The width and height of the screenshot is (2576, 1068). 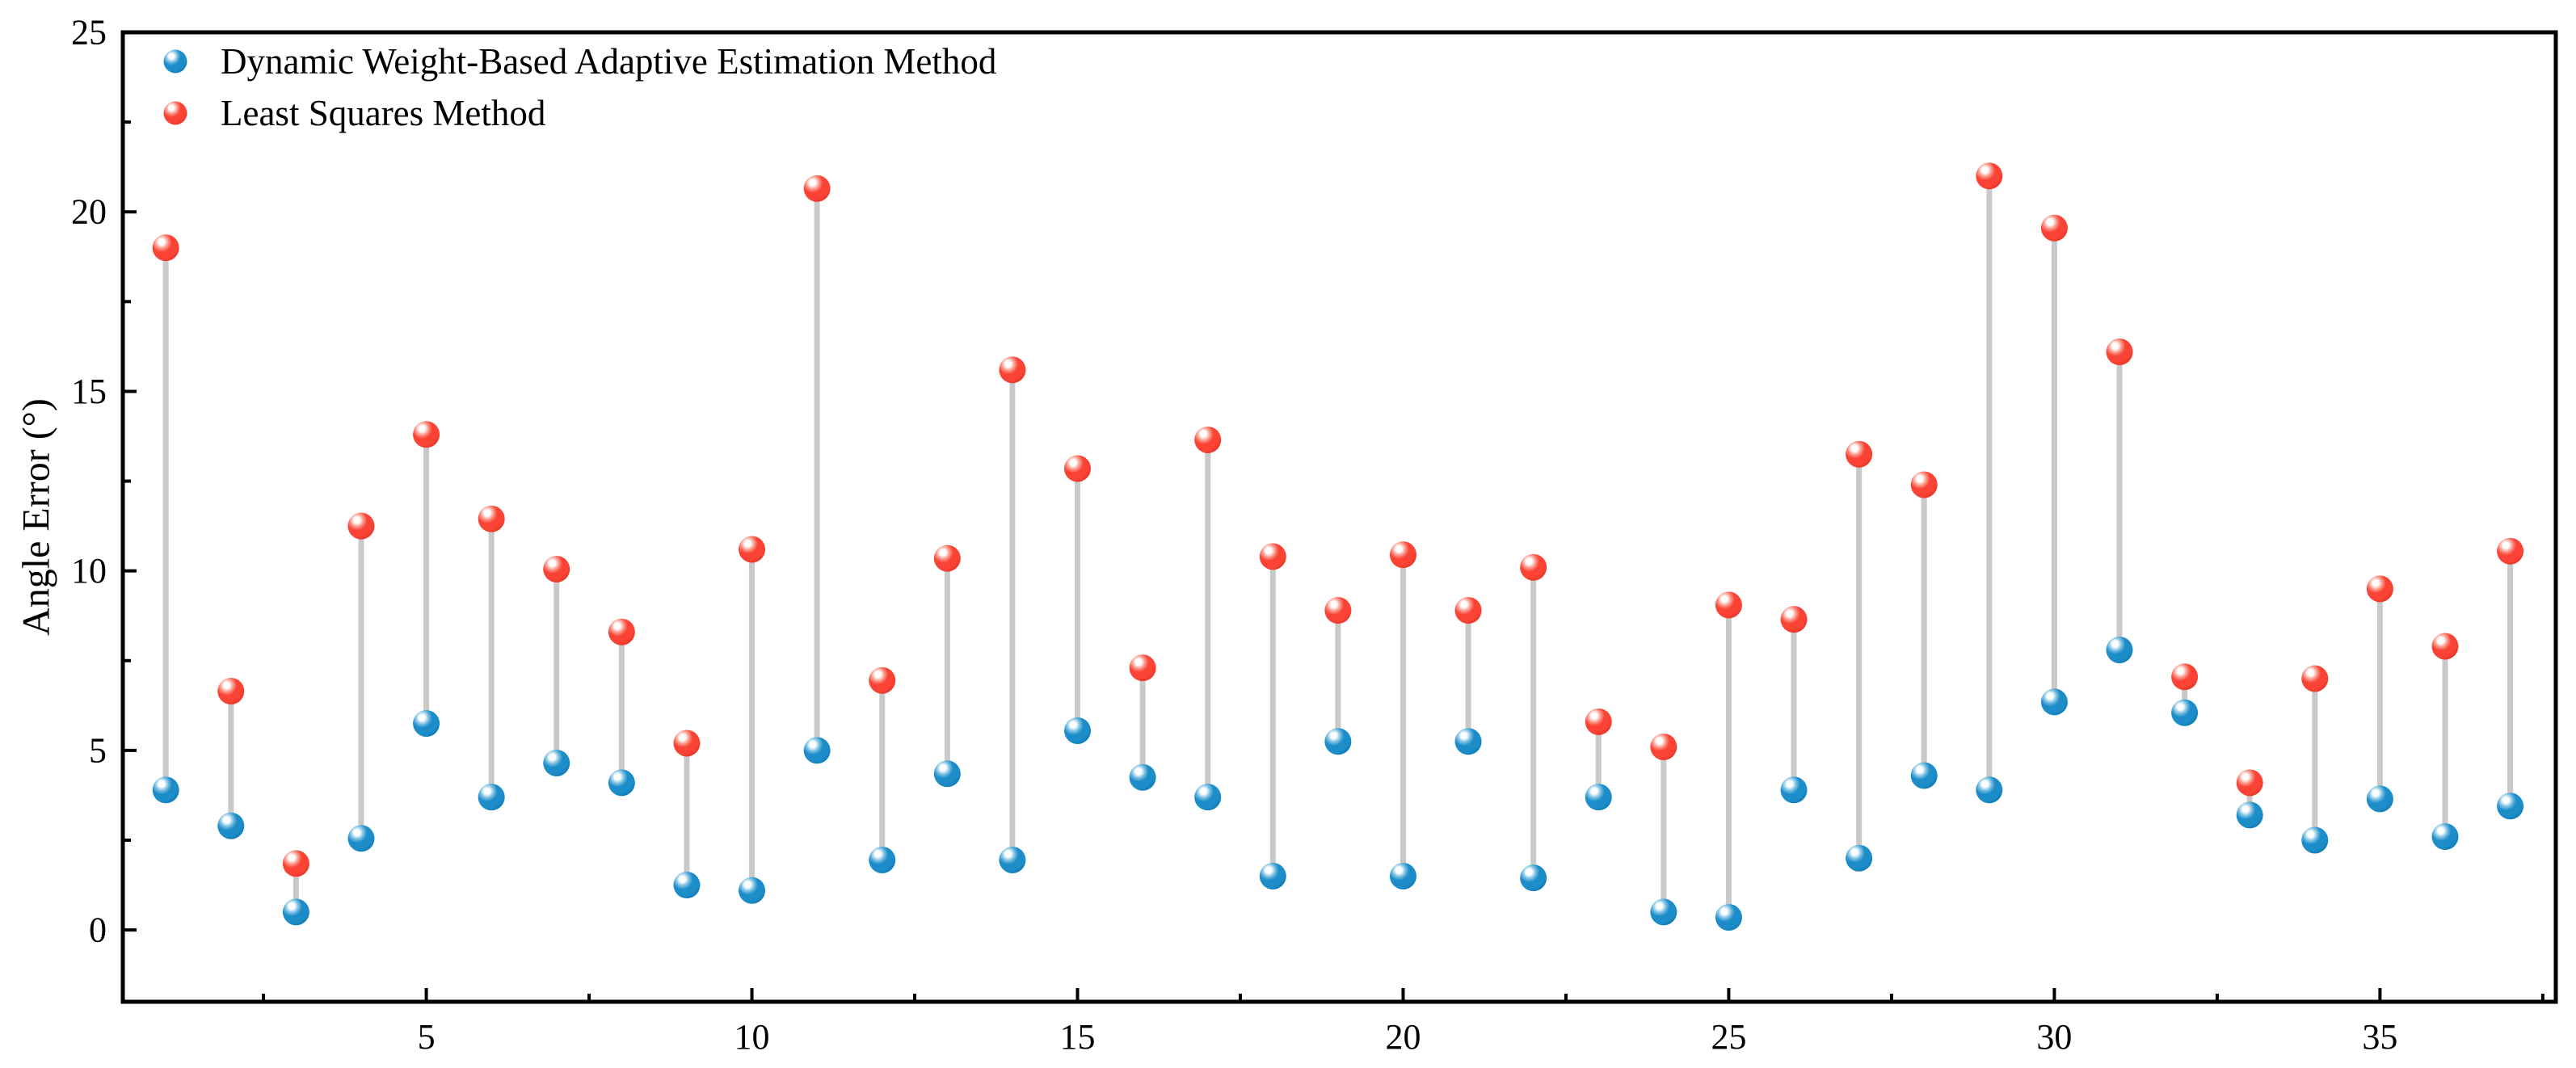 I want to click on x-tick-label: 30, so click(x=2054, y=1037).